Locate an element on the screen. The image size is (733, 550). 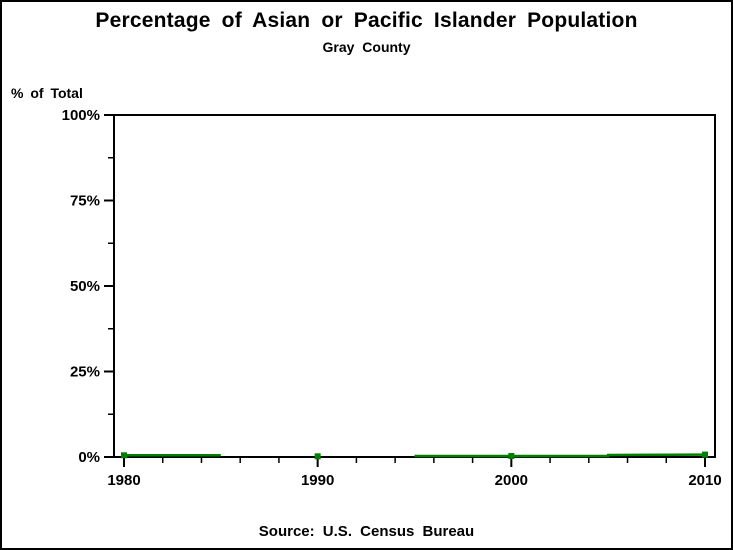
y-axis-tick-label: 50% is located at coordinates (85, 286).